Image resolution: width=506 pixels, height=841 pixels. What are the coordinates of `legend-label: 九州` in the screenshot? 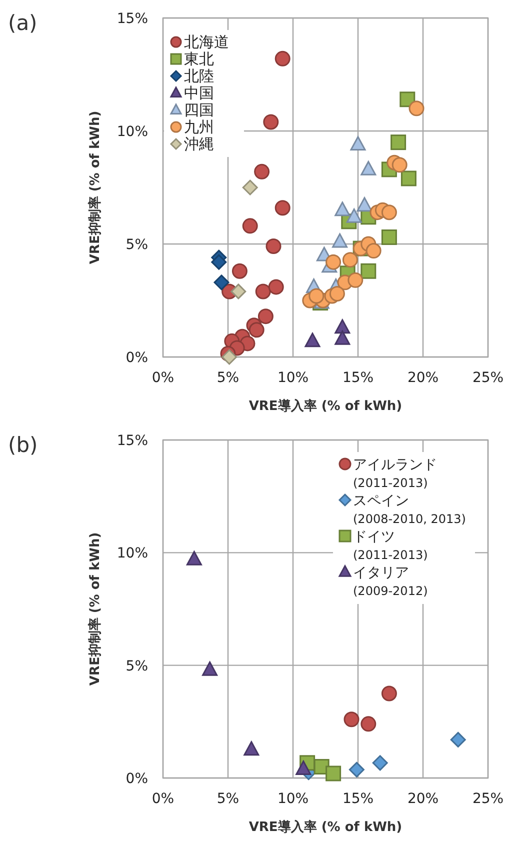 It's located at (199, 127).